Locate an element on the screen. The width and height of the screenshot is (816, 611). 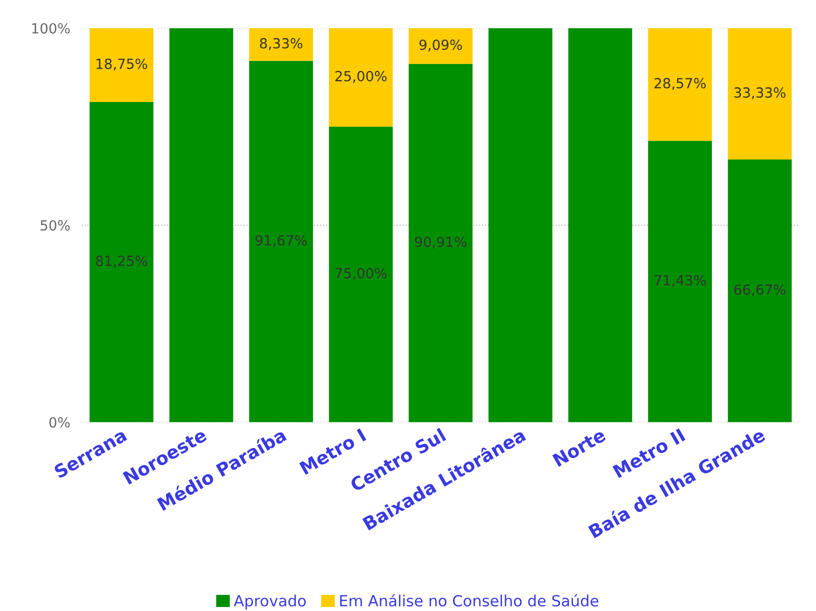
data-label: 33,33% is located at coordinates (760, 93).